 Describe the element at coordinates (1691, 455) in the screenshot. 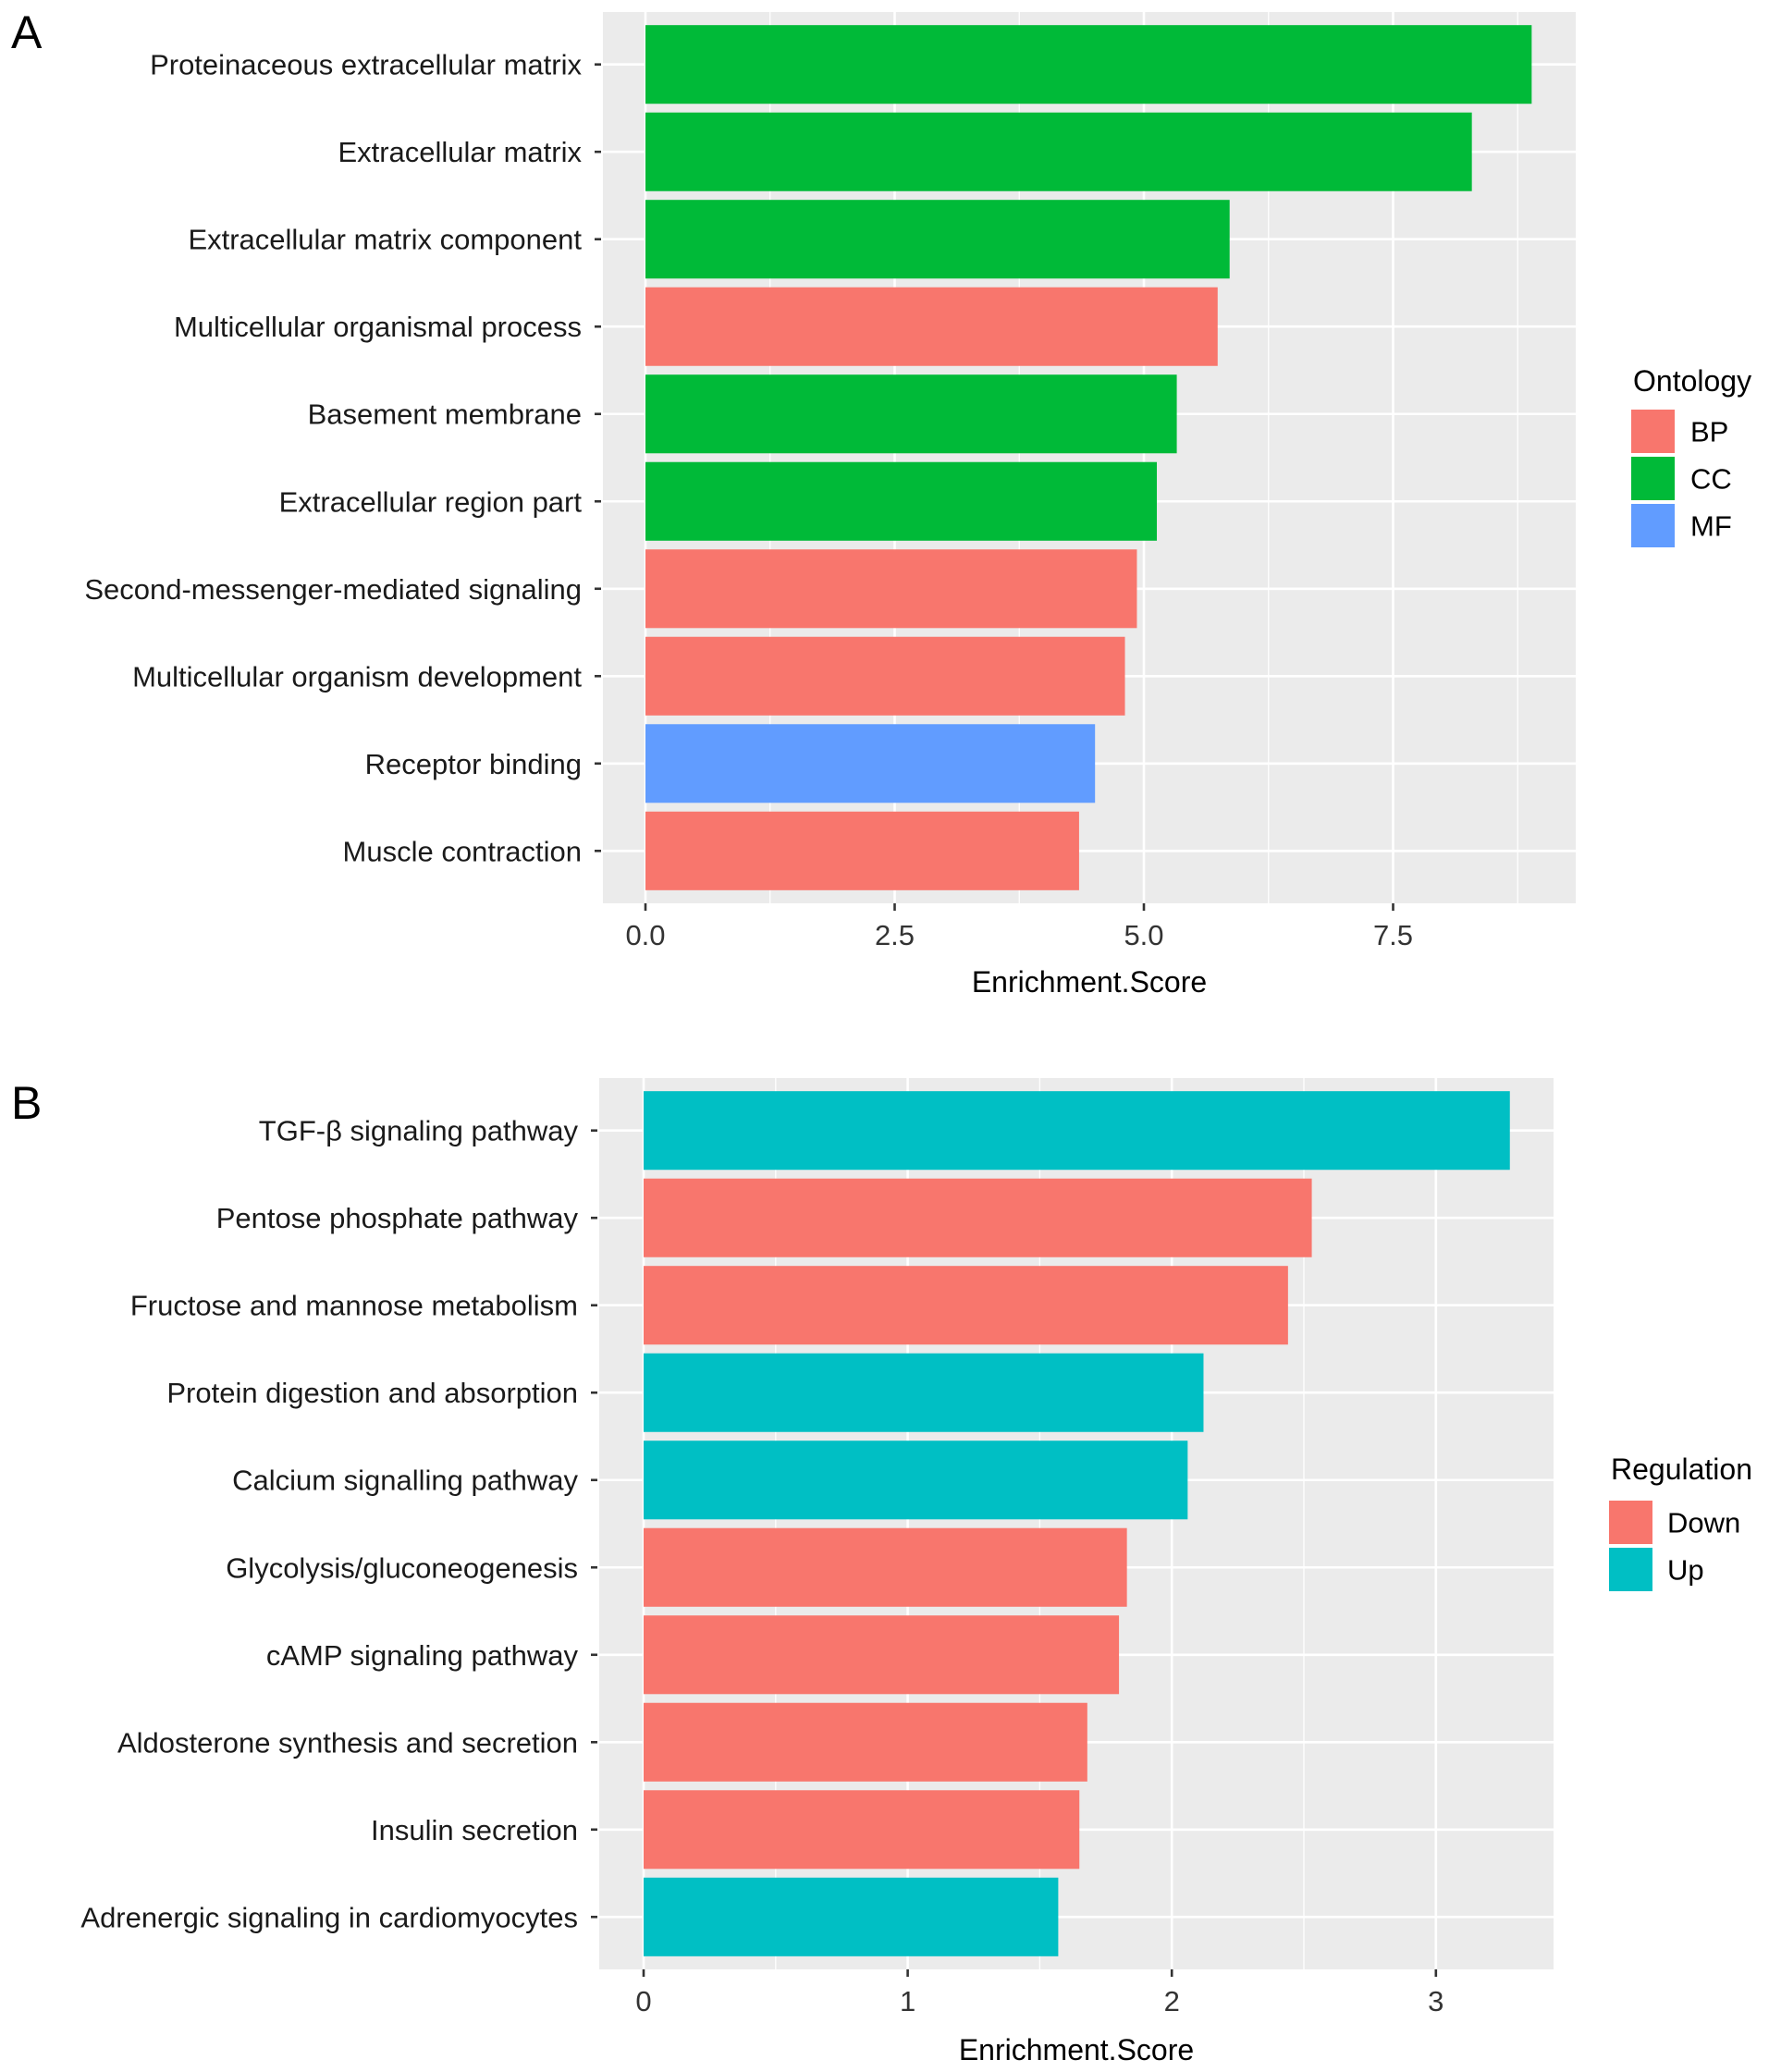

I see `legend-ontology: Ontology BP CC MF` at that location.